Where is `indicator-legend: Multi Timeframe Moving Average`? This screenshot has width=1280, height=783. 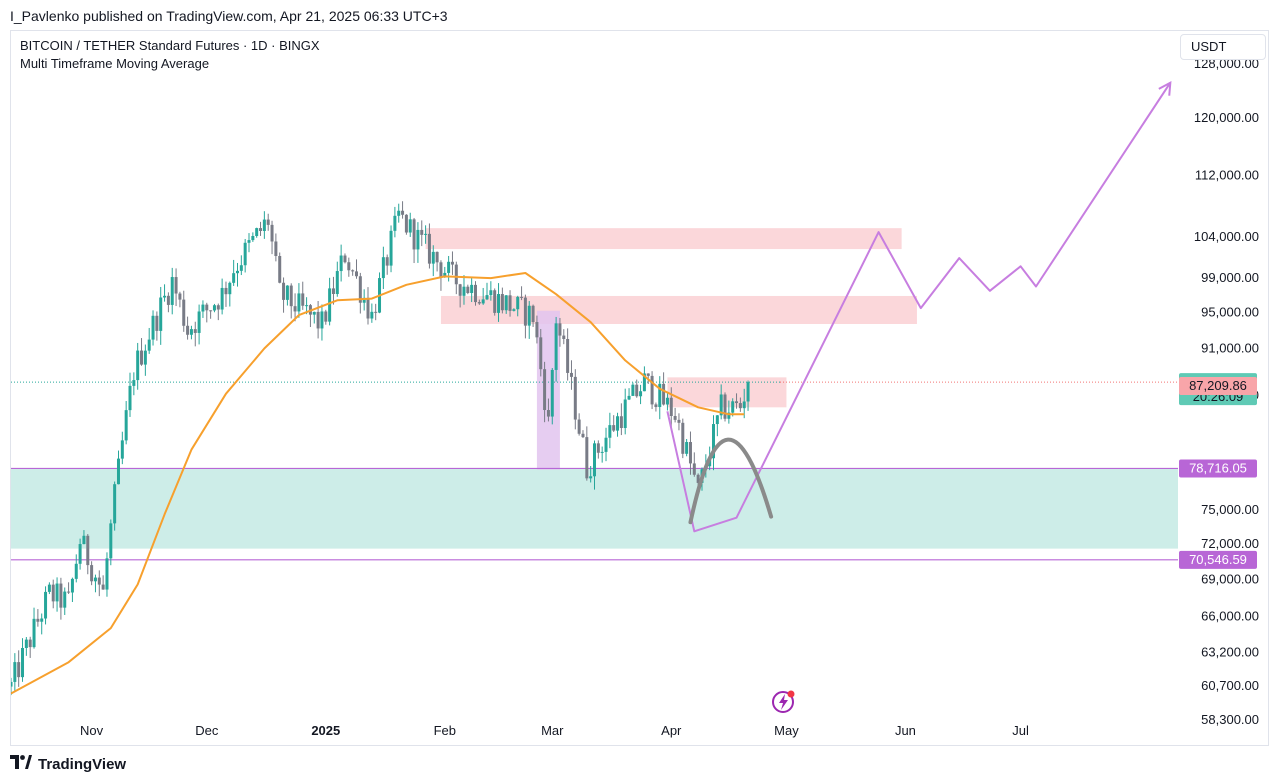
indicator-legend: Multi Timeframe Moving Average is located at coordinates (115, 63).